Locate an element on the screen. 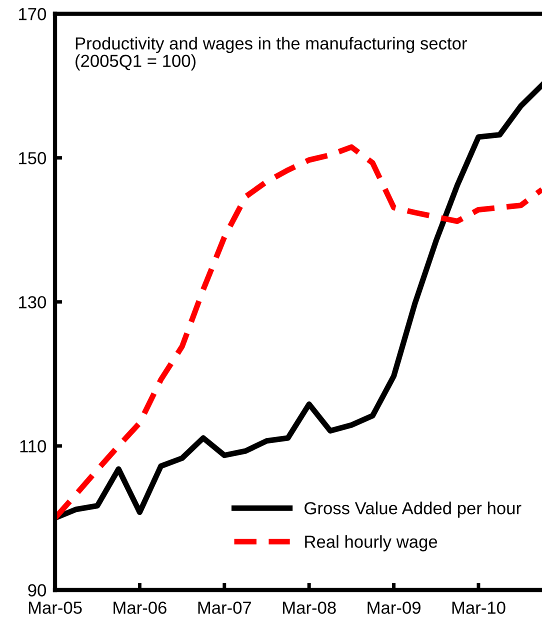  x-tick-label: Mar-09 is located at coordinates (394, 608).